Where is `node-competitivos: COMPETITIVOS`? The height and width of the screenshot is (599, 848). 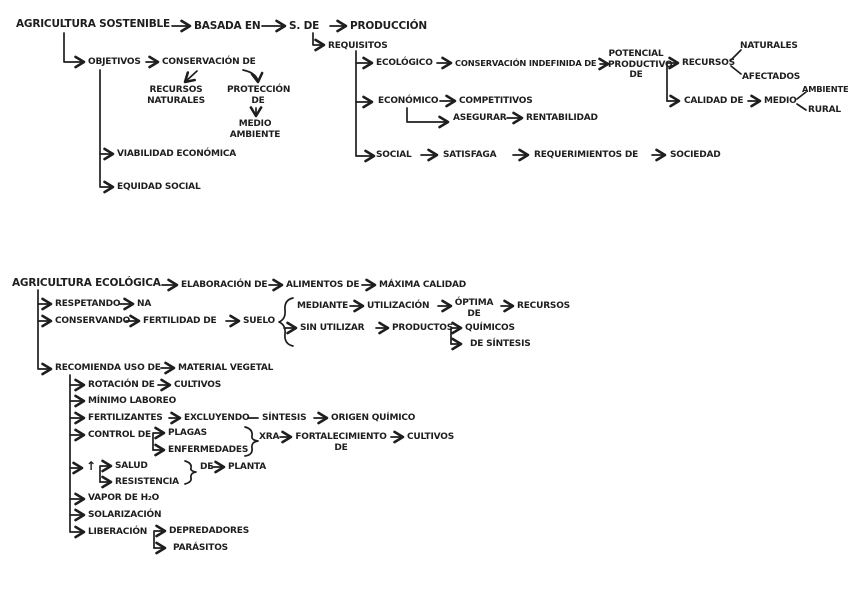
node-competitivos: COMPETITIVOS is located at coordinates (496, 101).